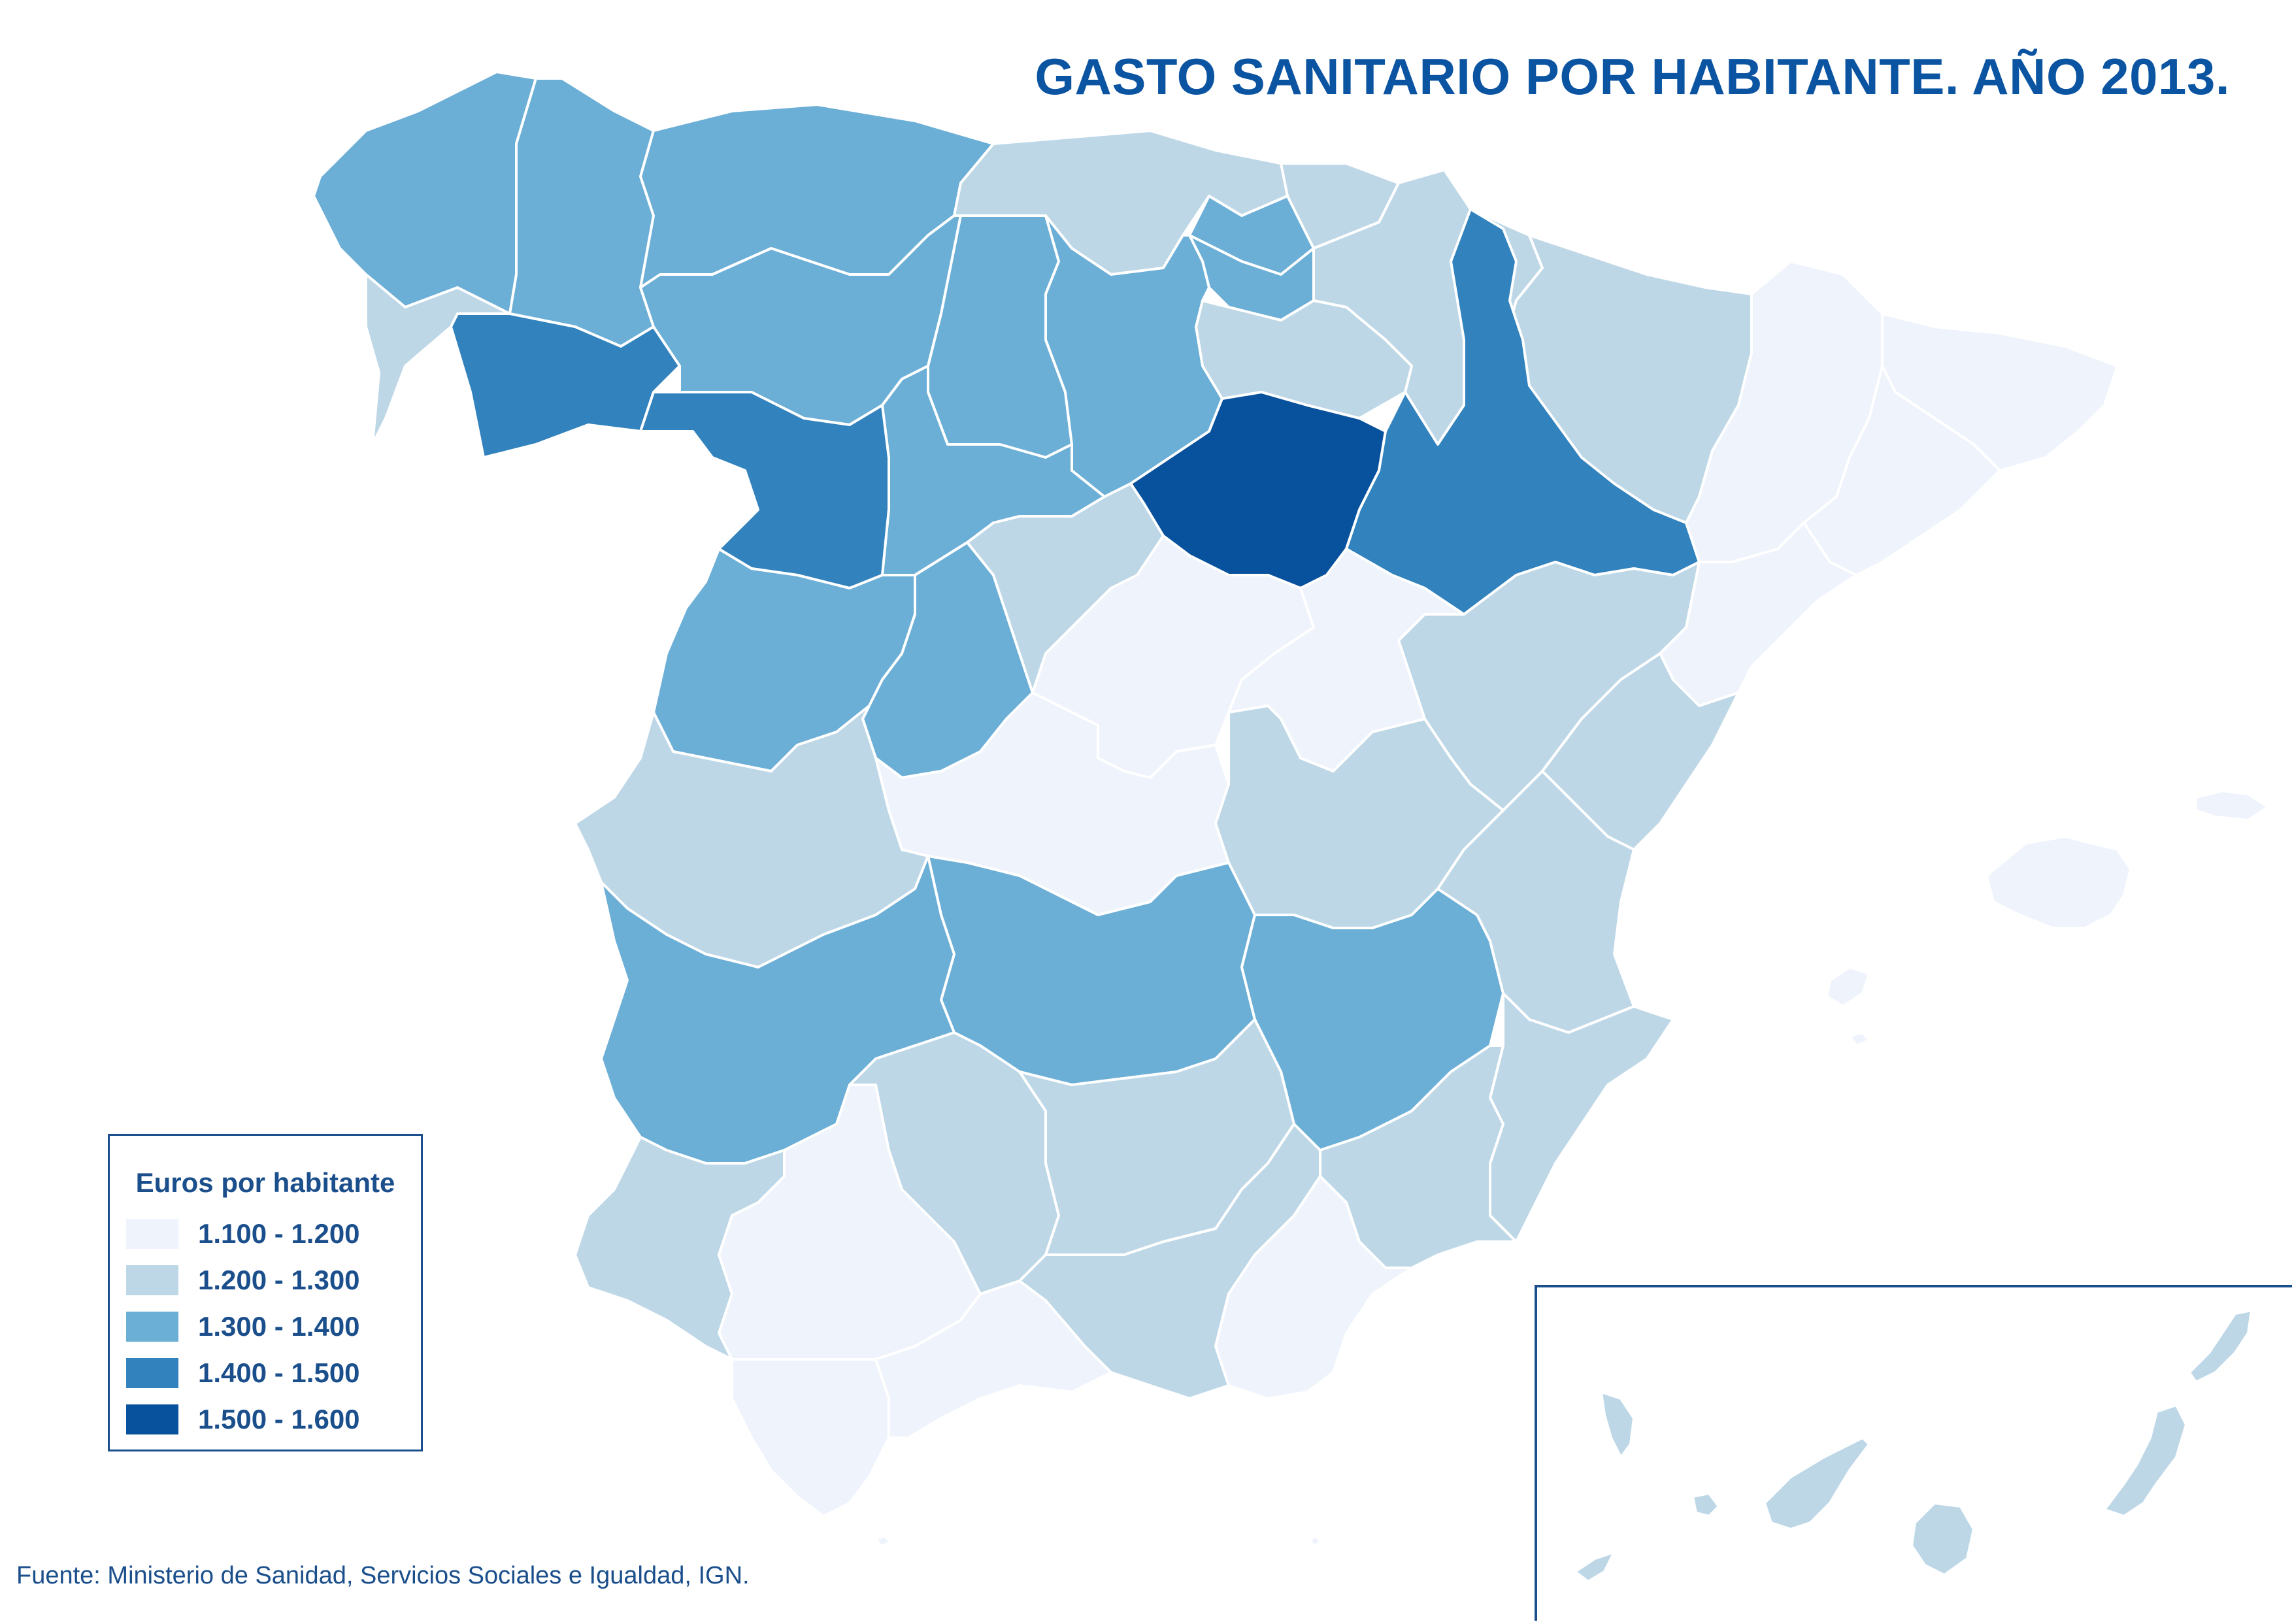 This screenshot has height=1624, width=2292. I want to click on province-barcelona: Barcelona, so click(1902, 470).